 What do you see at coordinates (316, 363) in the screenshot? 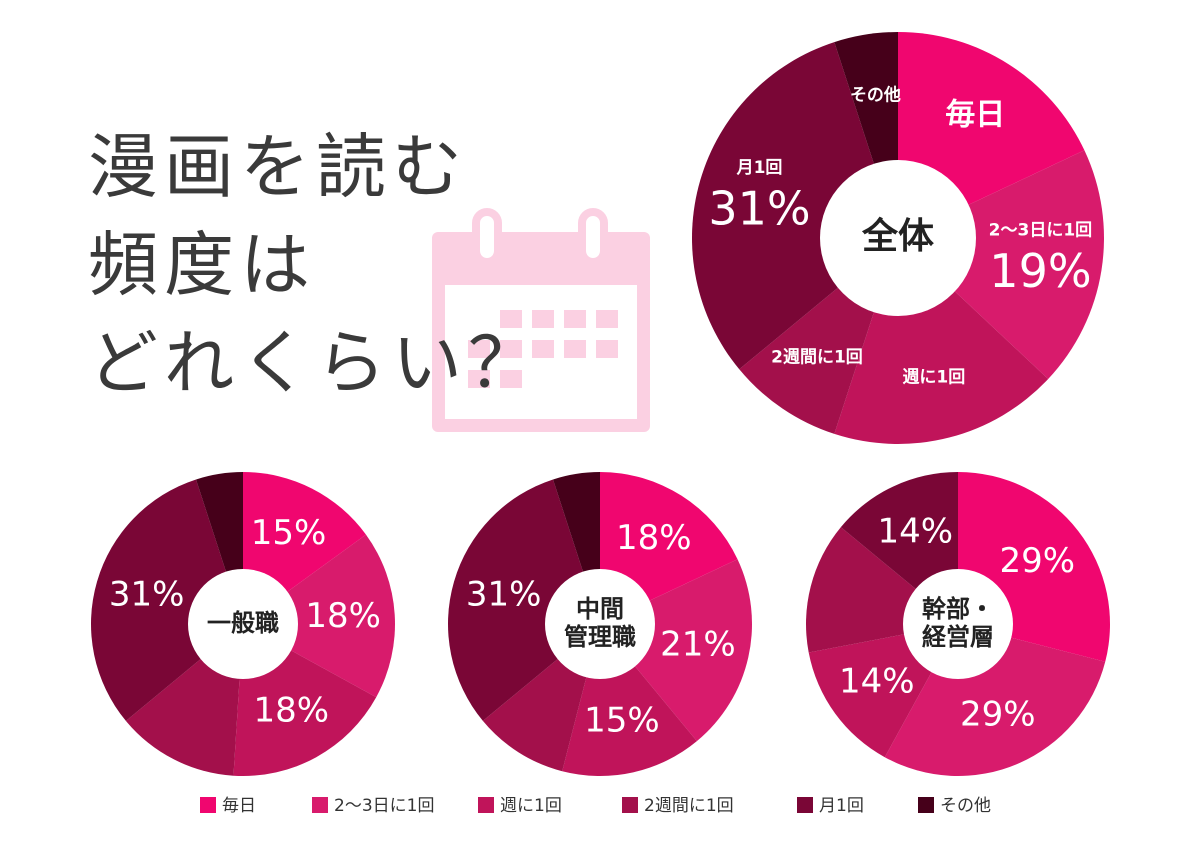
I see `title-line: どれくらい？` at bounding box center [316, 363].